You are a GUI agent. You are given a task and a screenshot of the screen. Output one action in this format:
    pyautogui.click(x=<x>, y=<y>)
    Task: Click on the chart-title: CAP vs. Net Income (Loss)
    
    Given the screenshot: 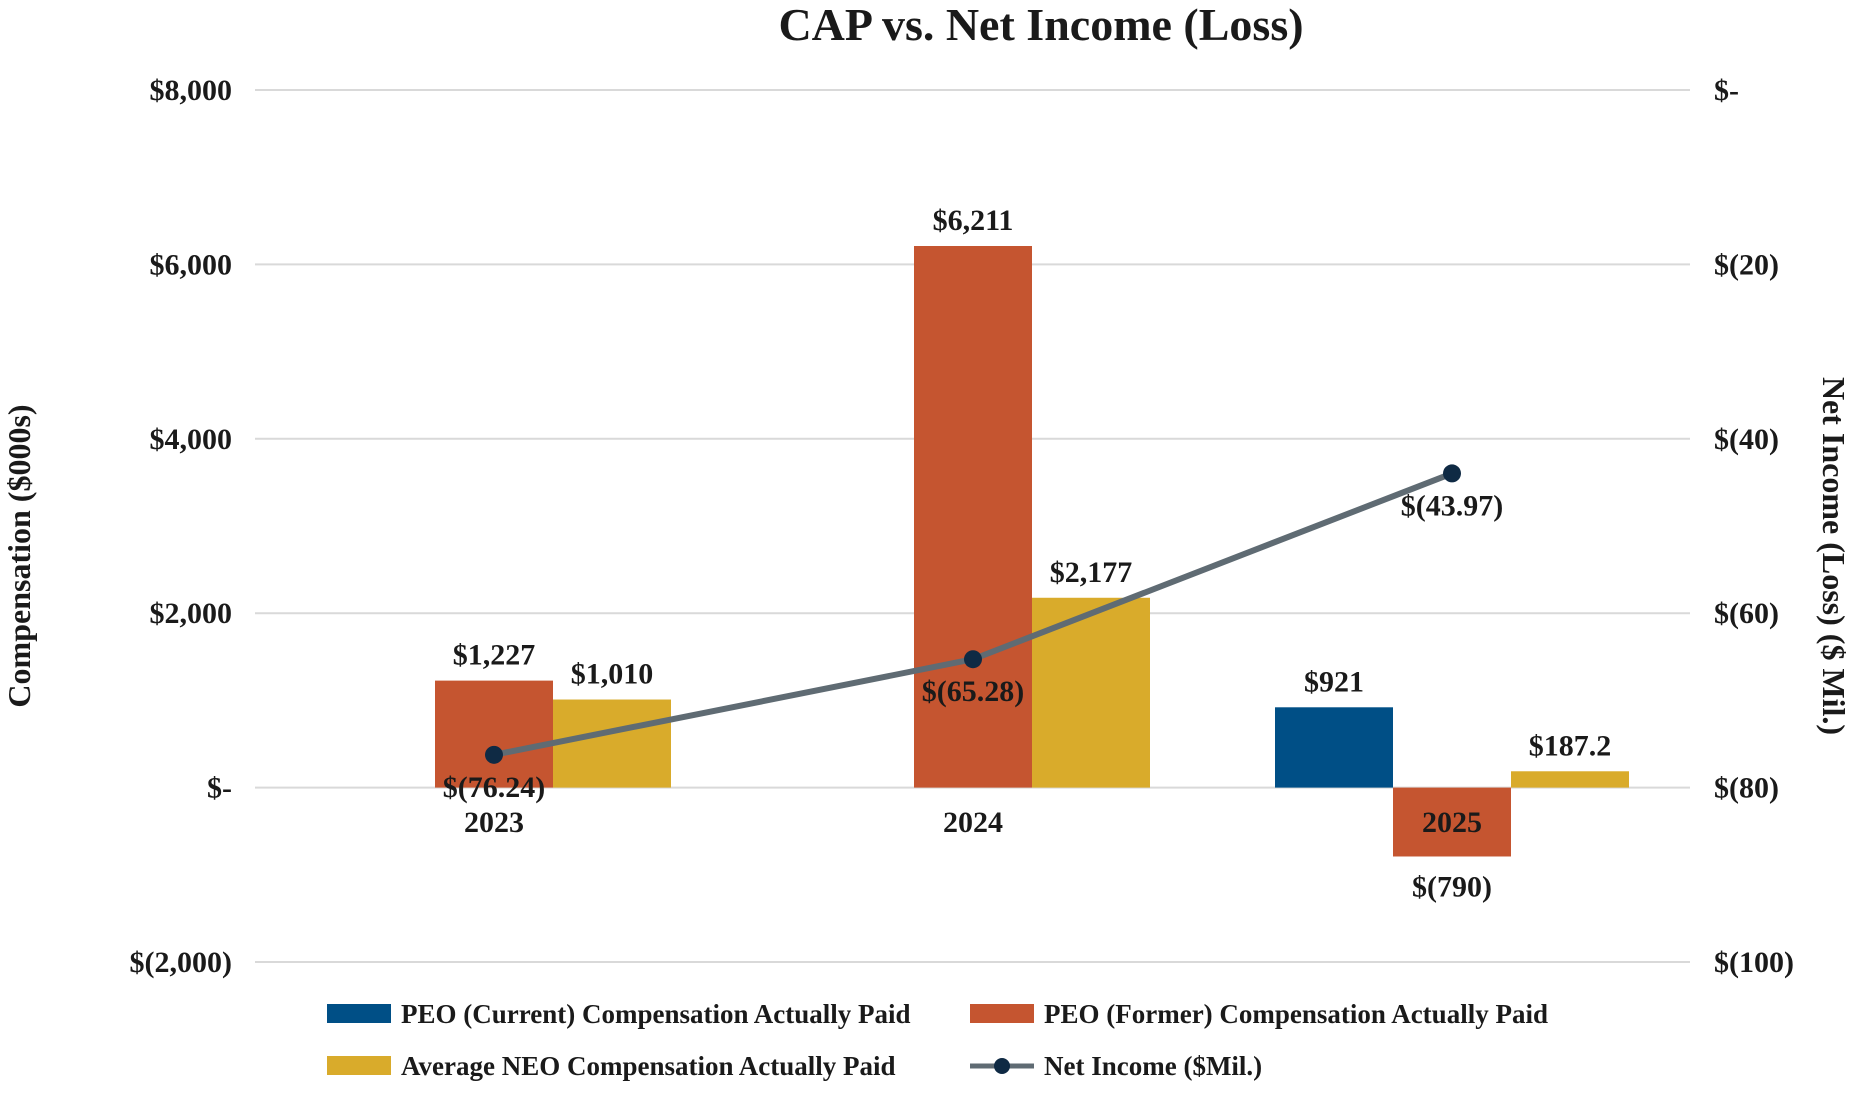 What is the action you would take?
    pyautogui.click(x=1040, y=25)
    